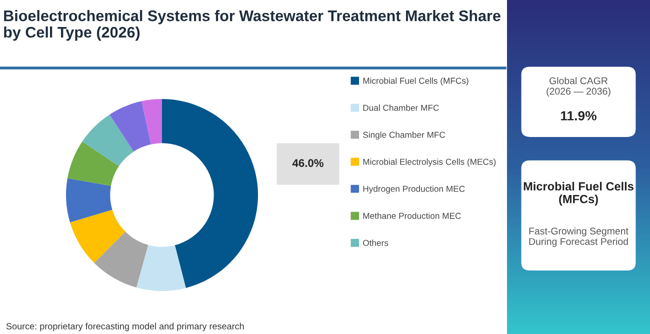  Describe the element at coordinates (375, 243) in the screenshot. I see `legend-label: Others` at that location.